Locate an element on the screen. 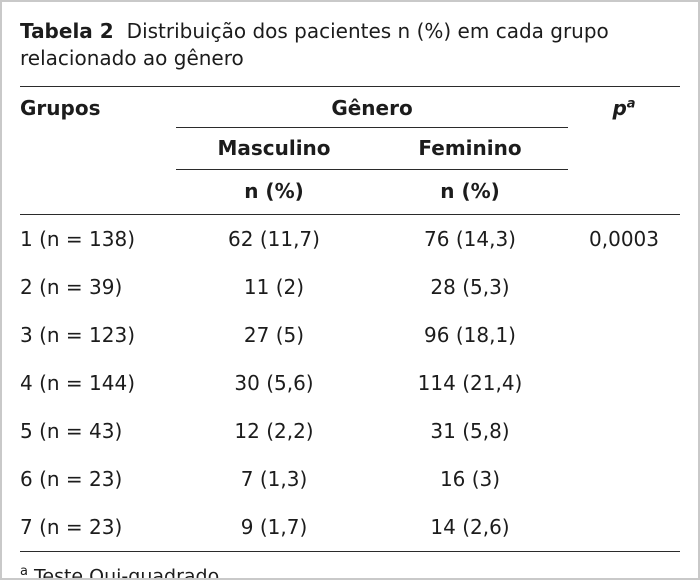 The height and width of the screenshot is (580, 700). cell-female: 31 (5,8) is located at coordinates (470, 431).